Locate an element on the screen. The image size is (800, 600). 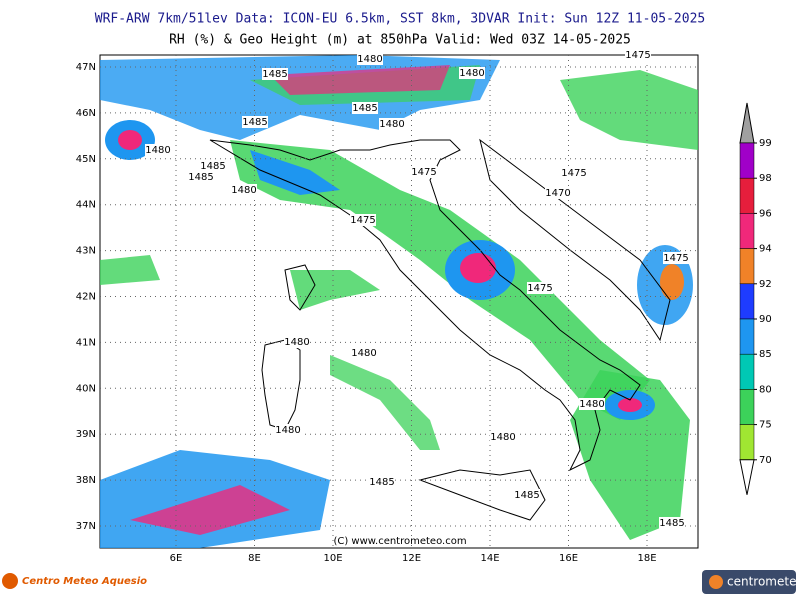
lat-label: 38N is located at coordinates (86, 480).